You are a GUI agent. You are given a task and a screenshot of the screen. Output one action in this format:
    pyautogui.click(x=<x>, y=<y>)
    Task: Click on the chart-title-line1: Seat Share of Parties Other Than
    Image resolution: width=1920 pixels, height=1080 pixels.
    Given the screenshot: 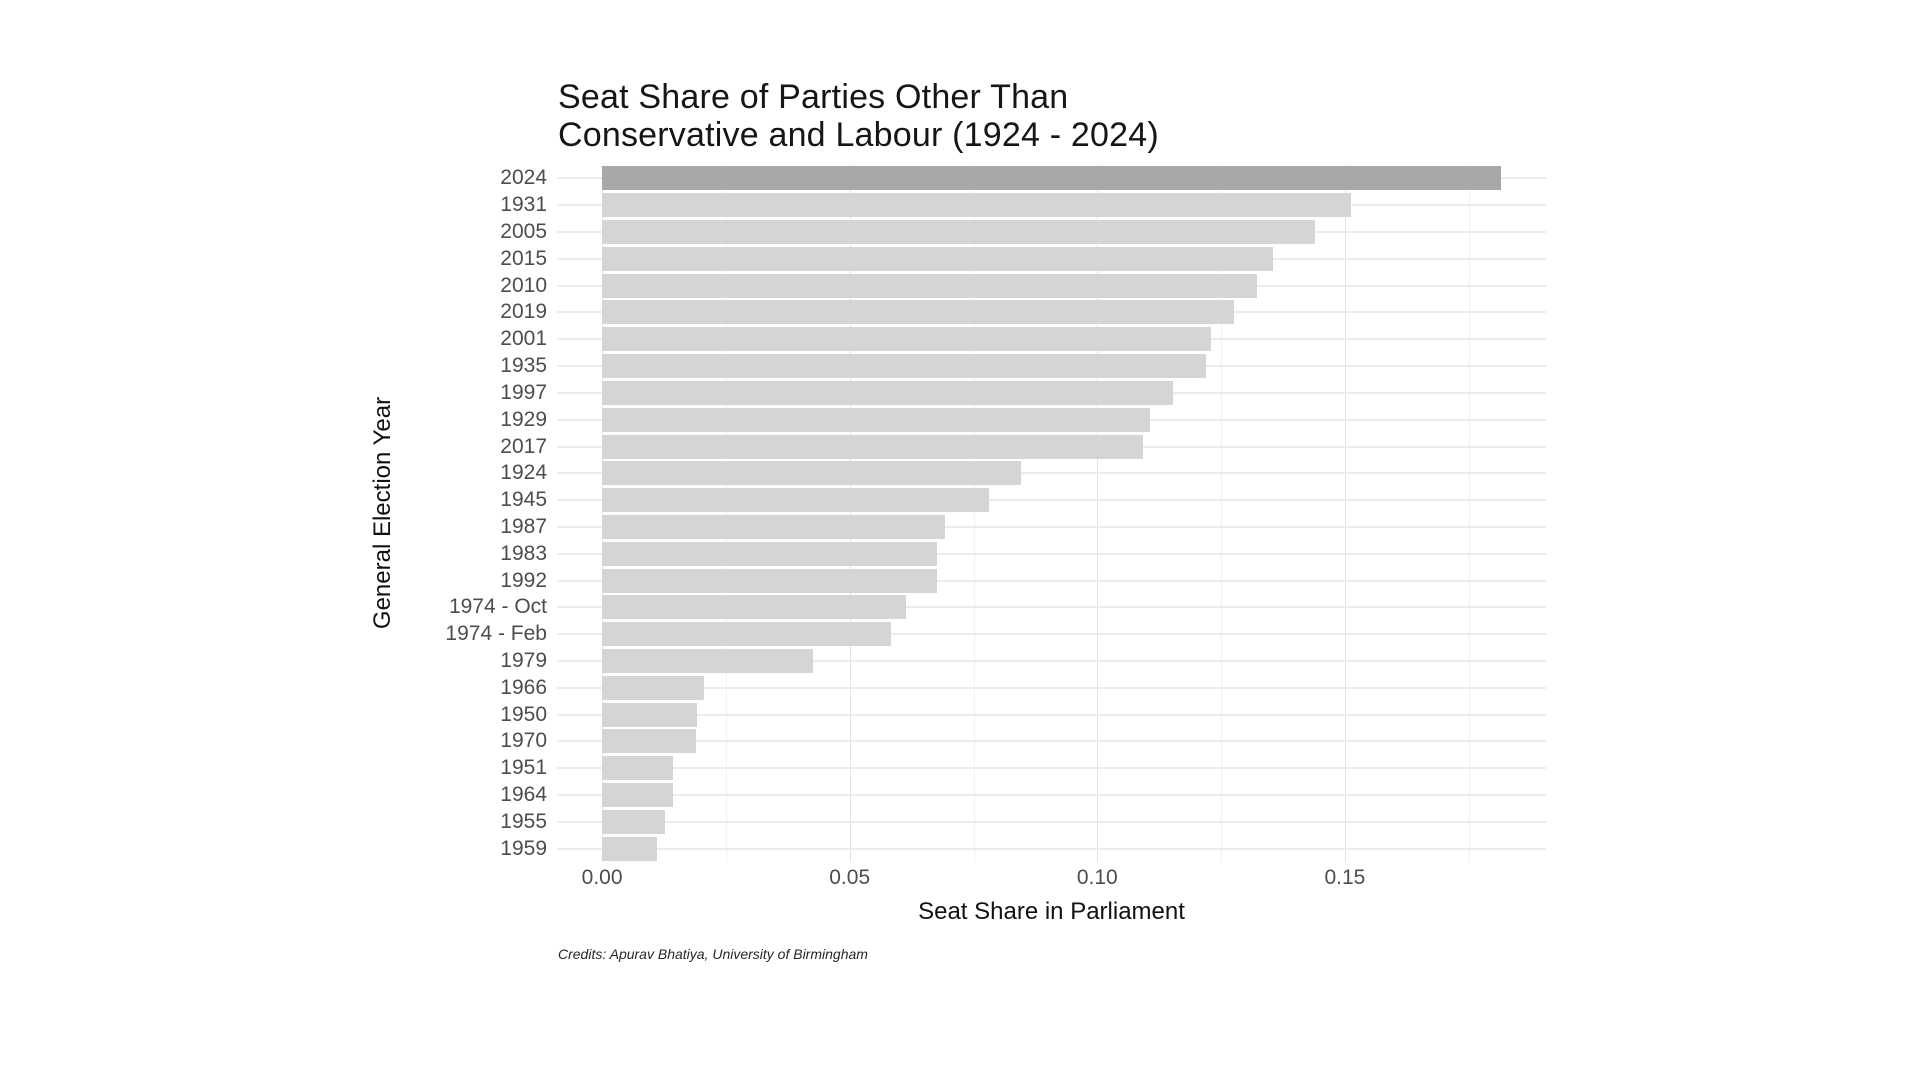 What is the action you would take?
    pyautogui.click(x=813, y=97)
    